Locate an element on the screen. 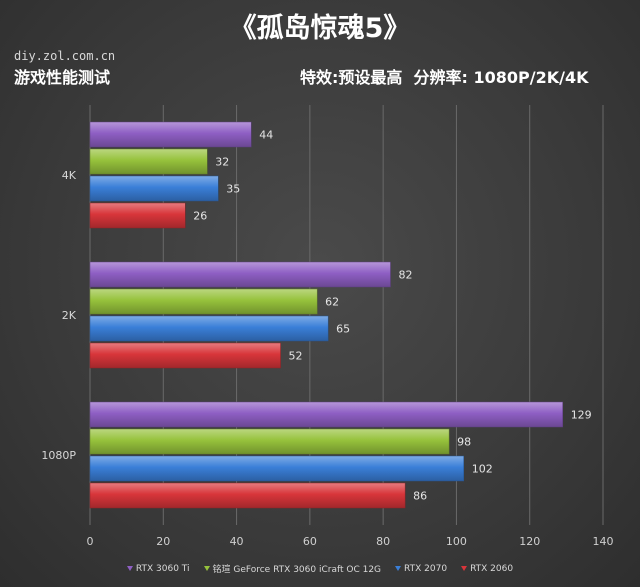 The image size is (640, 587). legend-item: RTX 2070 is located at coordinates (421, 568).